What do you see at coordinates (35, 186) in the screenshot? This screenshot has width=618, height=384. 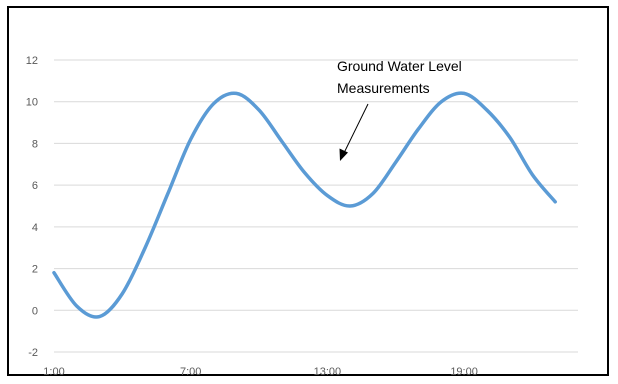 I see `y-tick-label: 6` at bounding box center [35, 186].